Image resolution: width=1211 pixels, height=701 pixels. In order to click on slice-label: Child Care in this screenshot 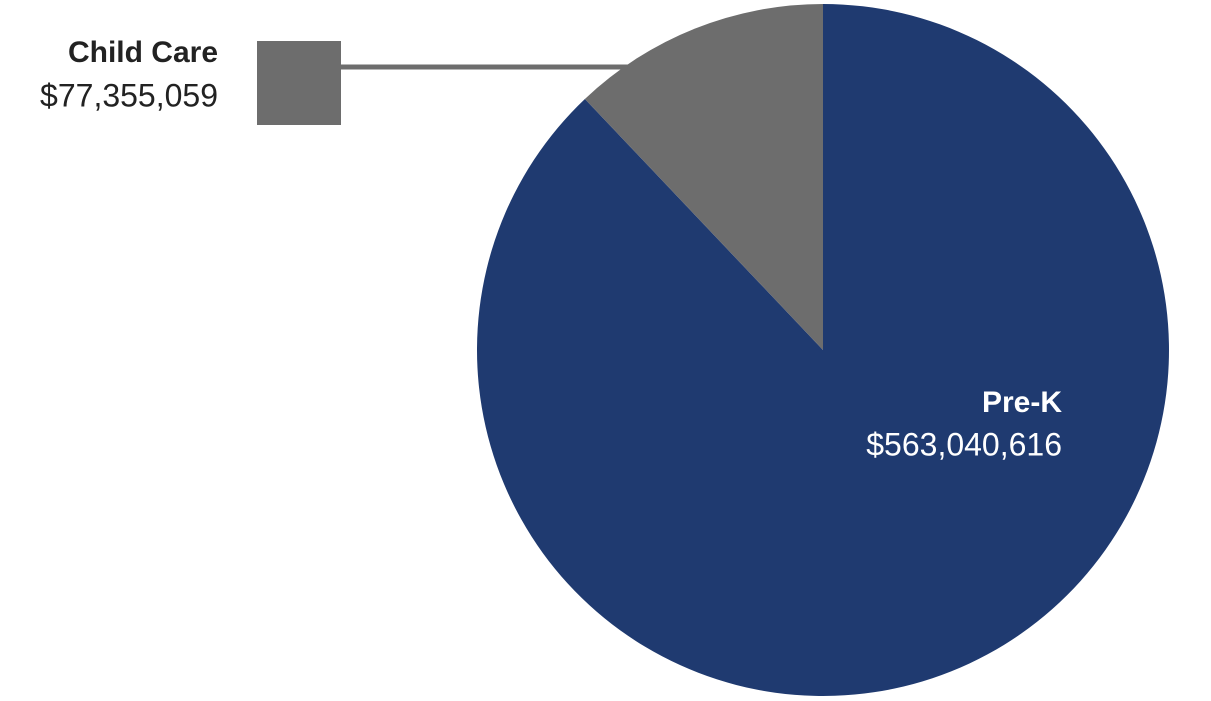, I will do `click(143, 52)`.